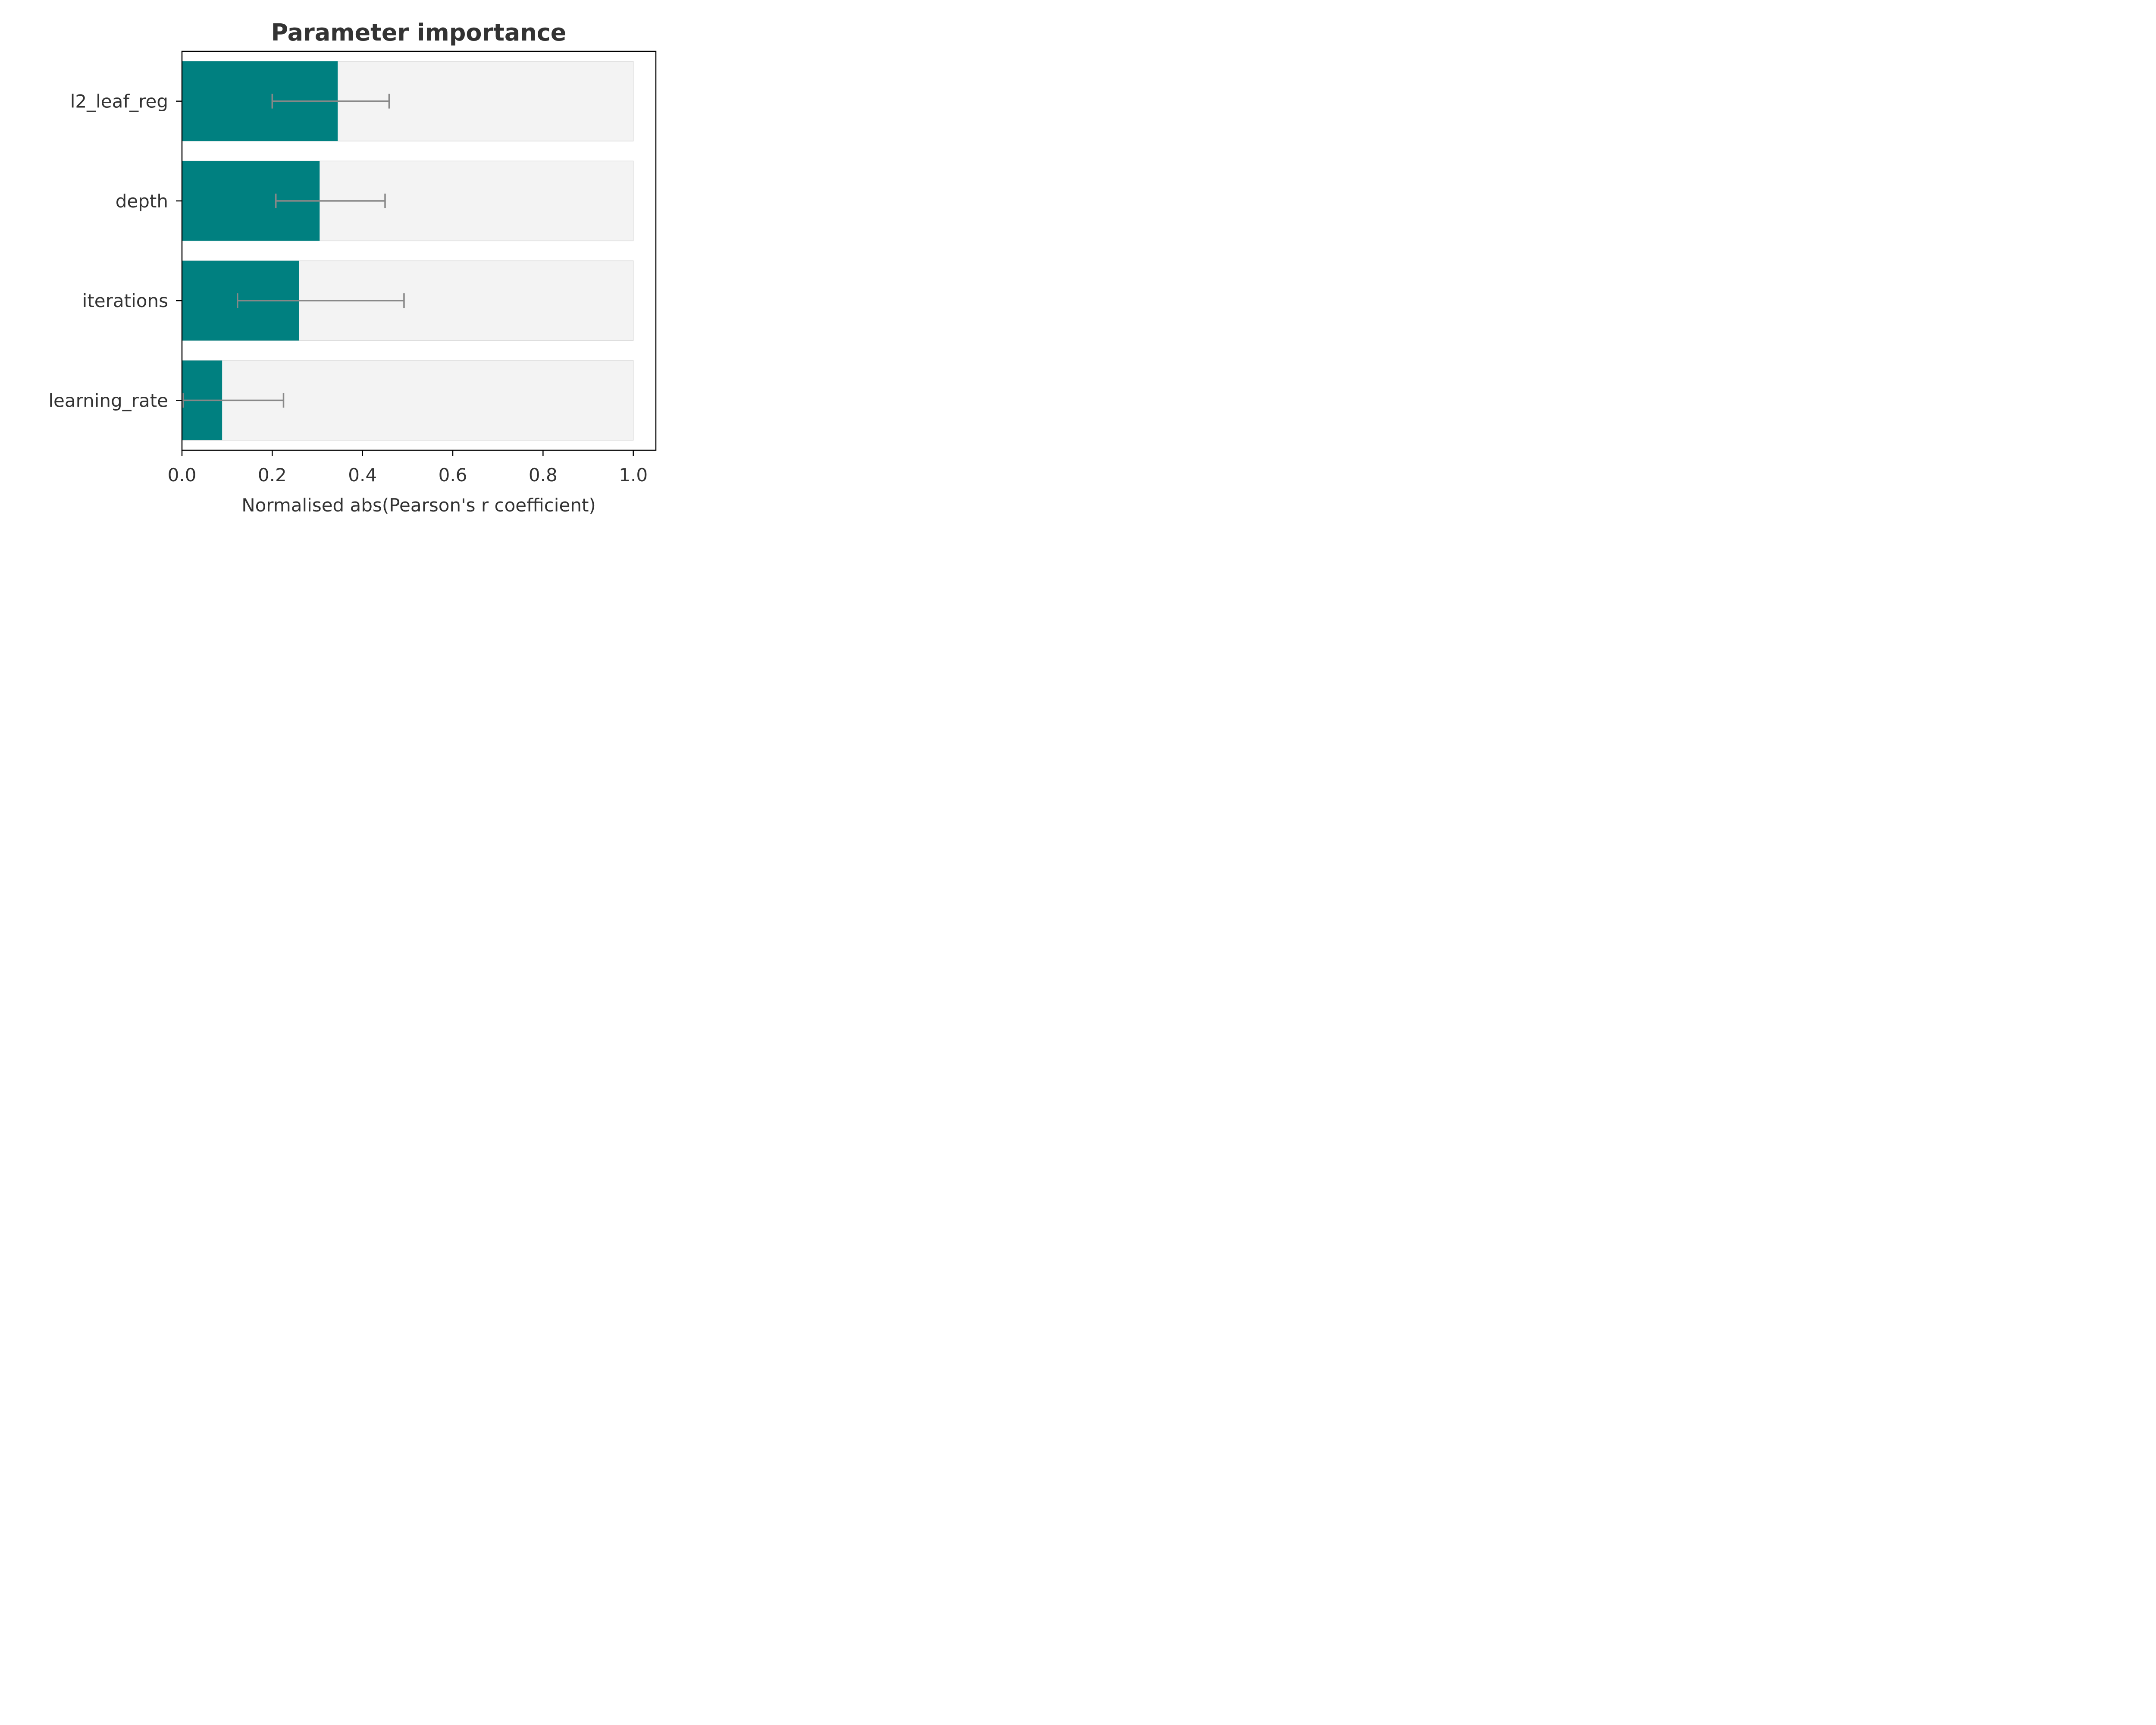 This screenshot has width=2156, height=1725. I want to click on error-bars, so click(293, 251).